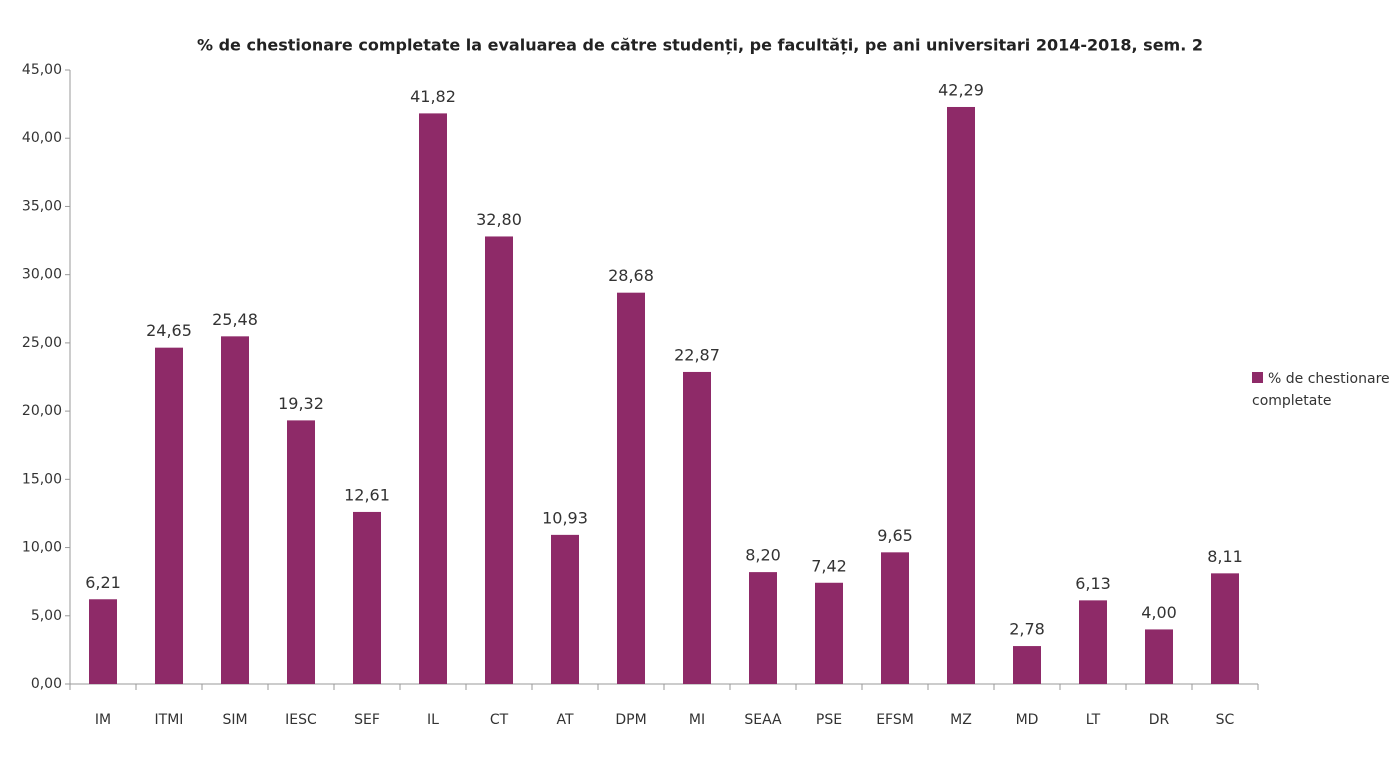 The width and height of the screenshot is (1397, 761). What do you see at coordinates (631, 275) in the screenshot?
I see `value-label: 28,68` at bounding box center [631, 275].